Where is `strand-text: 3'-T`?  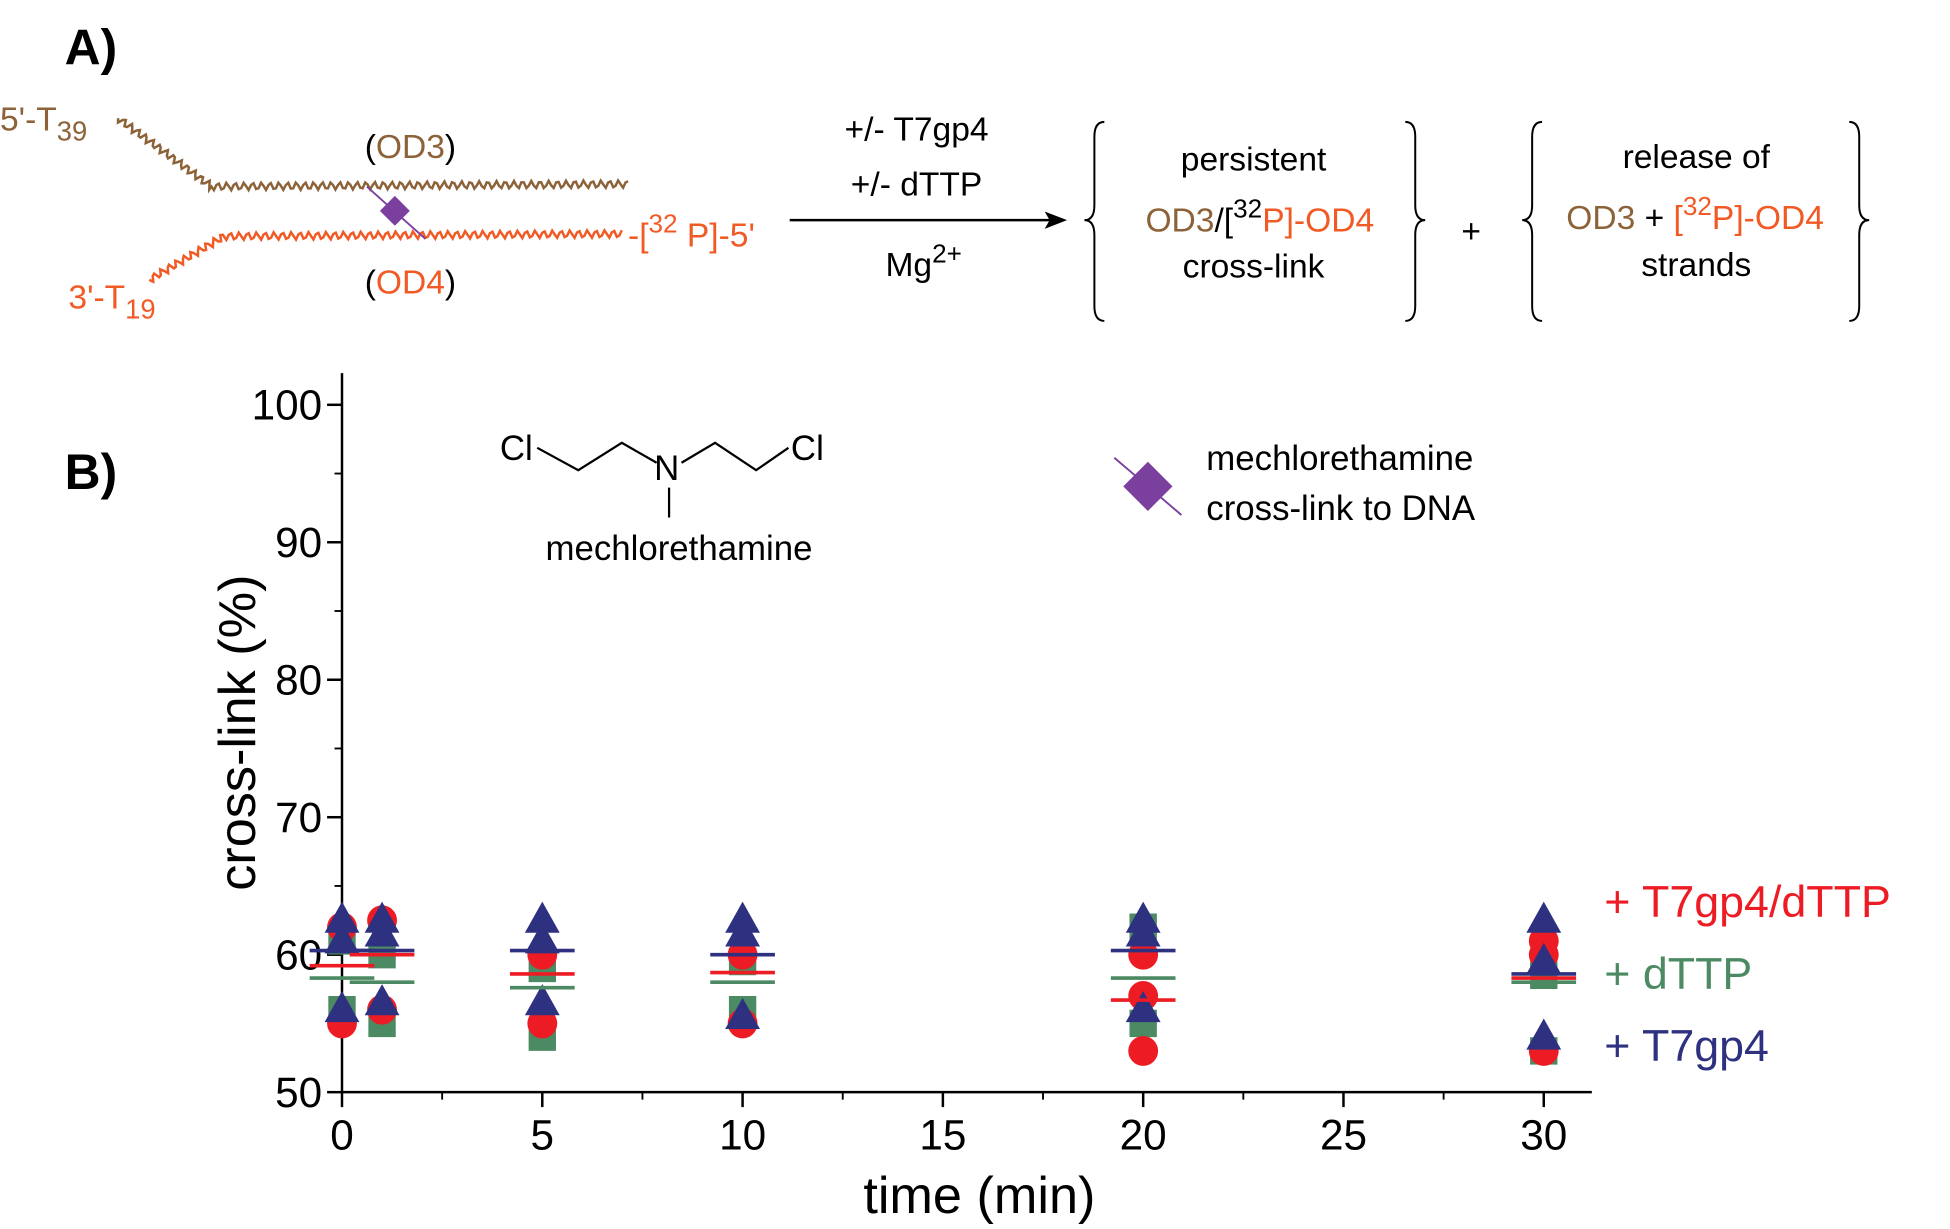 strand-text: 3'-T is located at coordinates (96, 297).